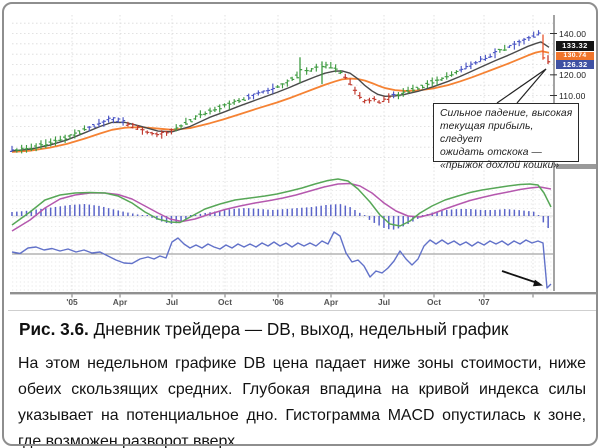 This screenshot has width=600, height=448. Describe the element at coordinates (573, 33) in the screenshot. I see `price-tick-label: 140.00` at that location.